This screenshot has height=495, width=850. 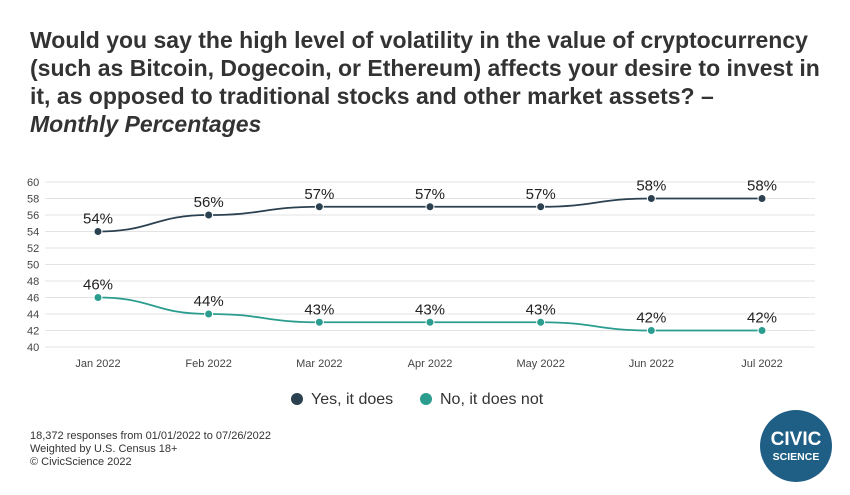 What do you see at coordinates (33, 348) in the screenshot?
I see `y-tick-label: 40` at bounding box center [33, 348].